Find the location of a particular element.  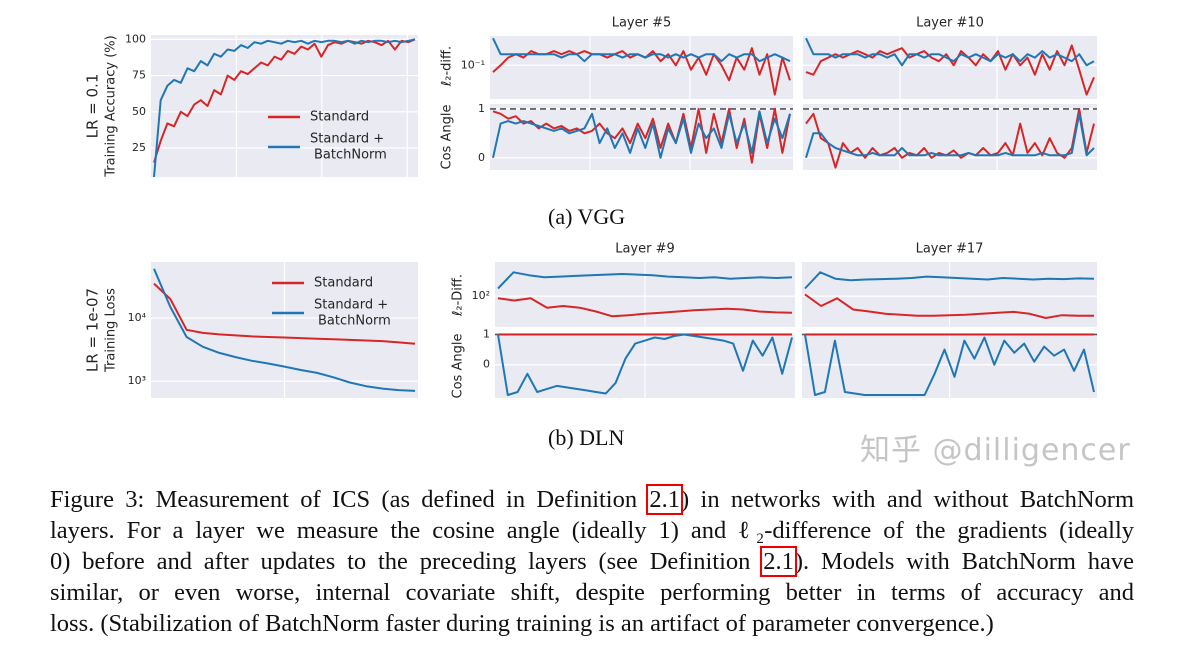

subfigure-label-dln: (b) DLN is located at coordinates (586, 437).